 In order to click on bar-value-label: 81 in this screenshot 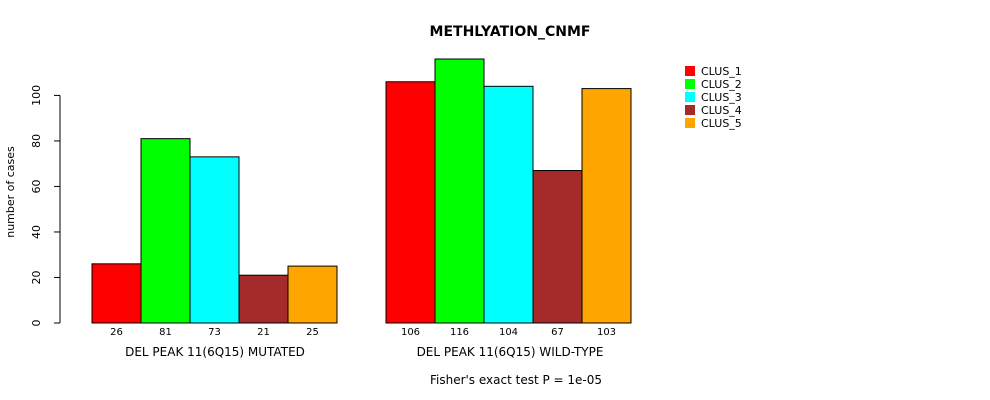, I will do `click(165, 332)`.